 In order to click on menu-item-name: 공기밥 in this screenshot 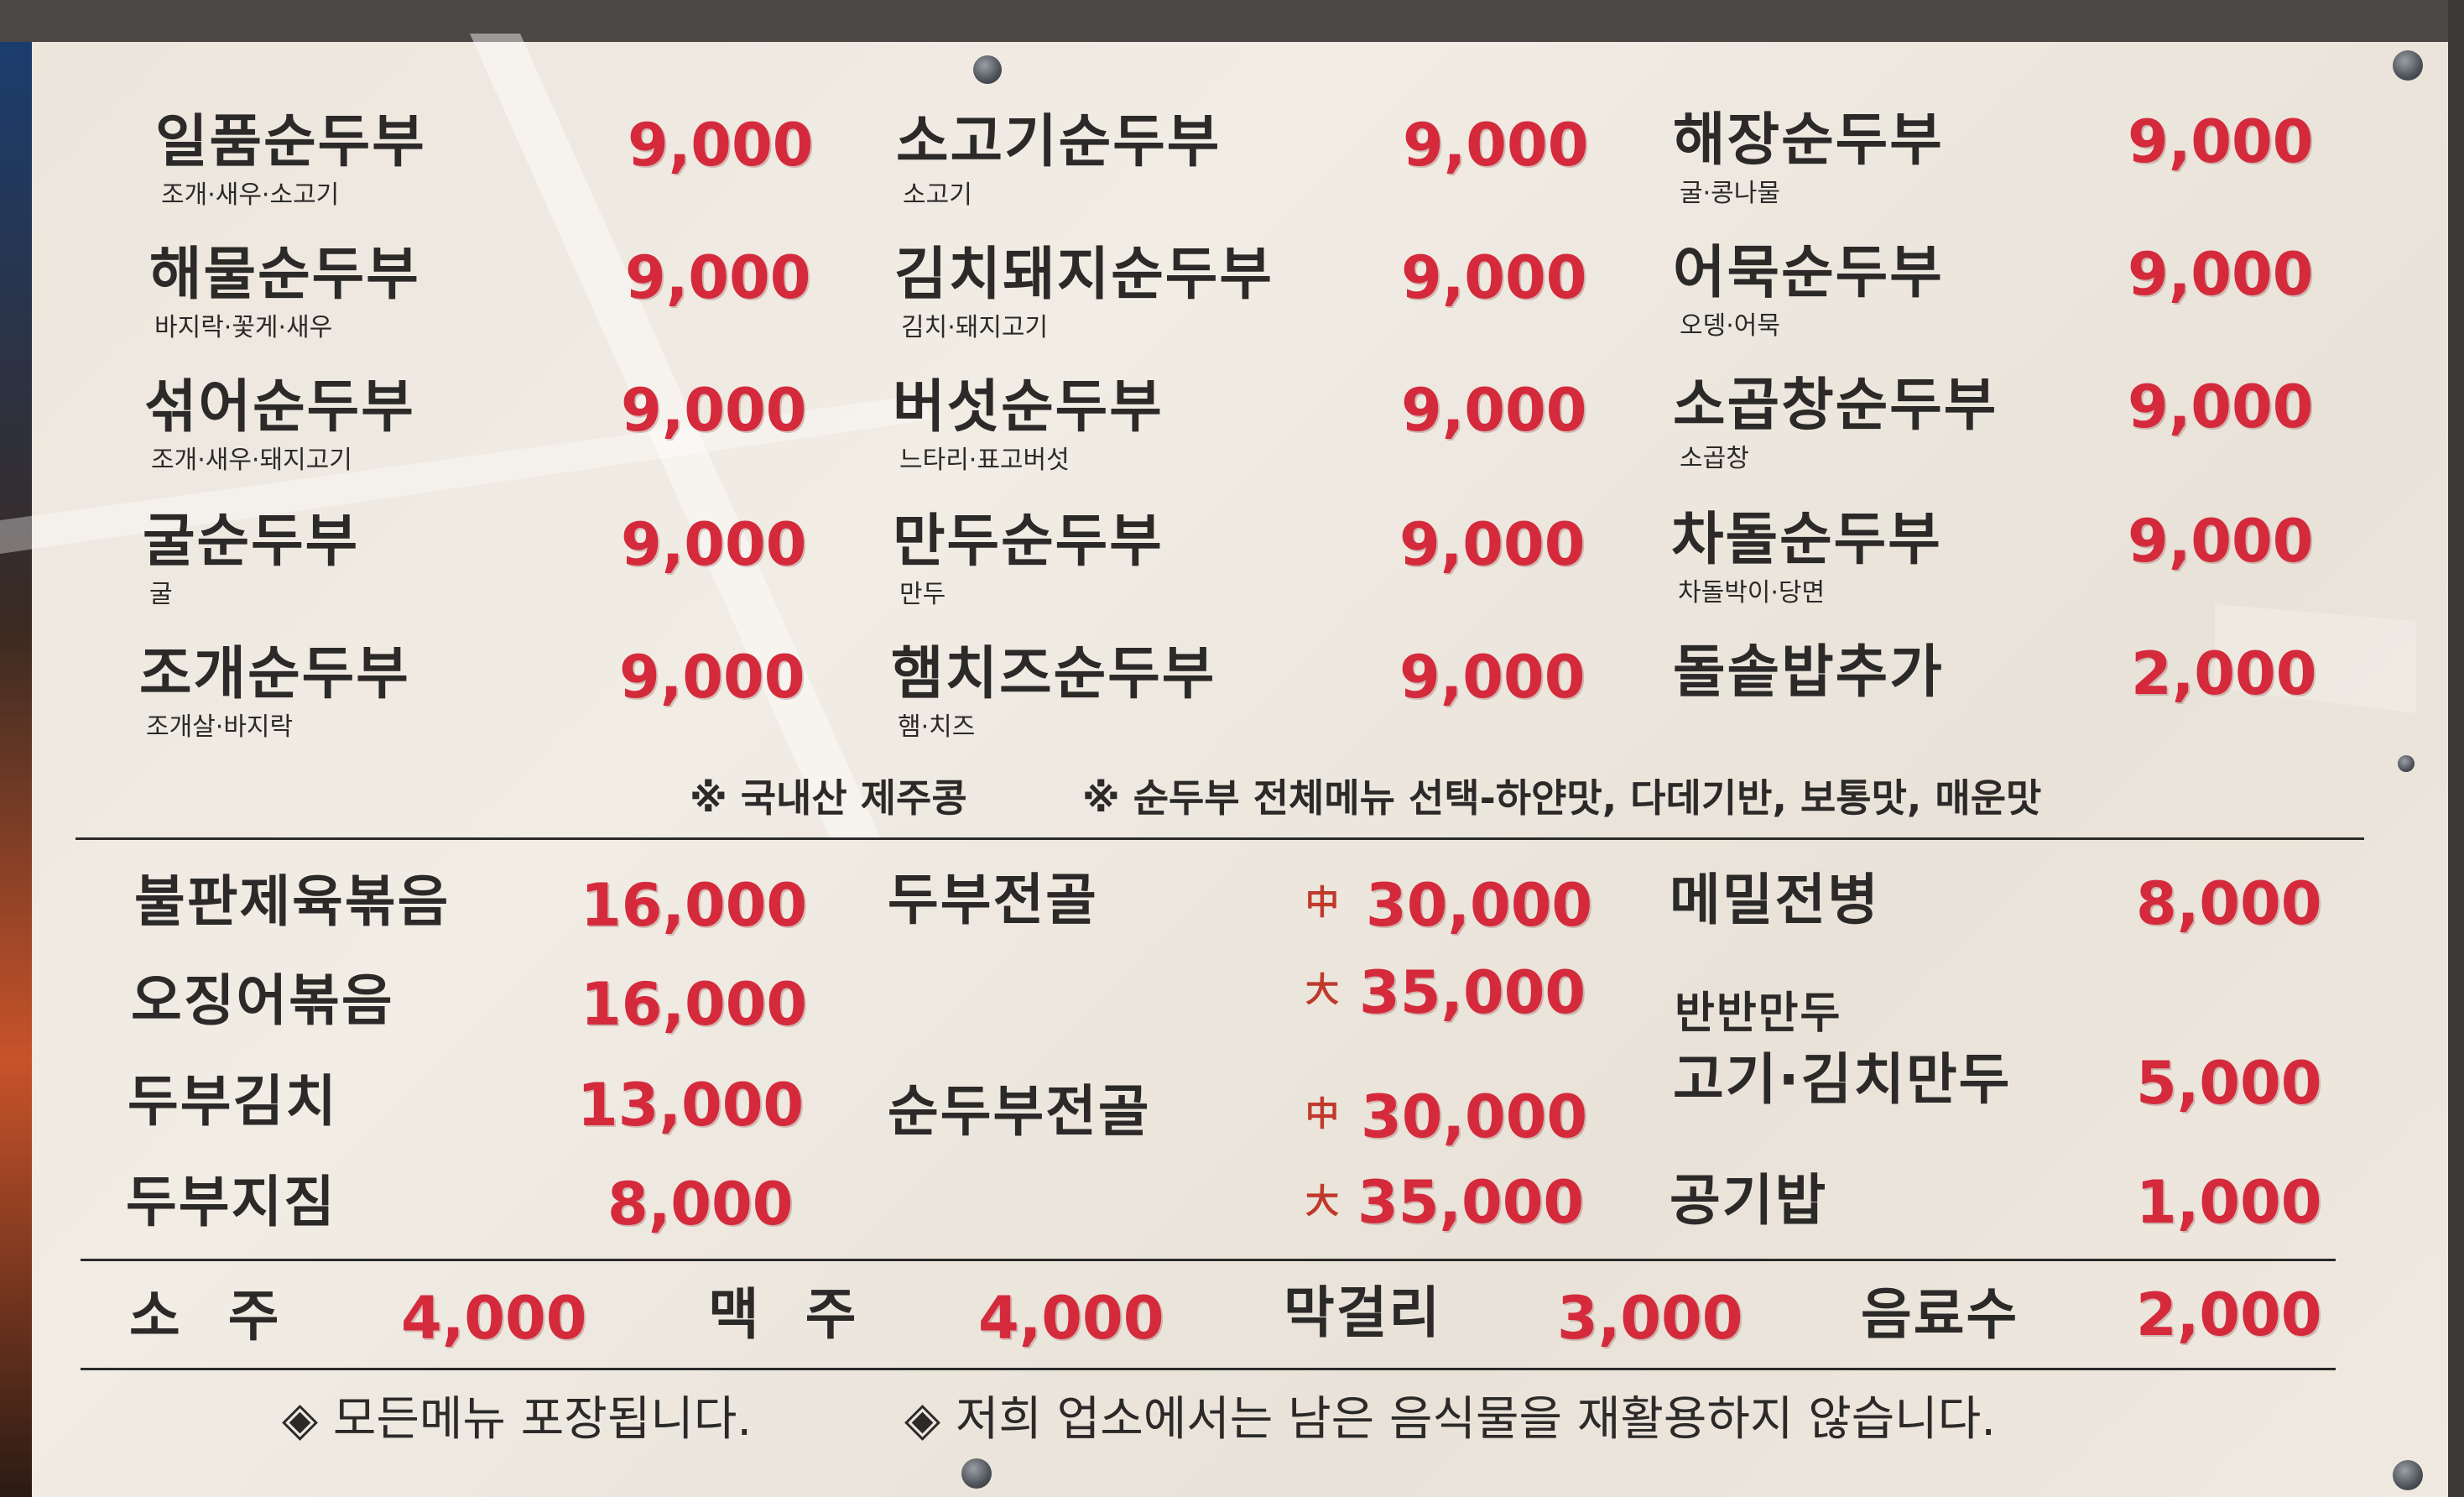, I will do `click(1749, 1200)`.